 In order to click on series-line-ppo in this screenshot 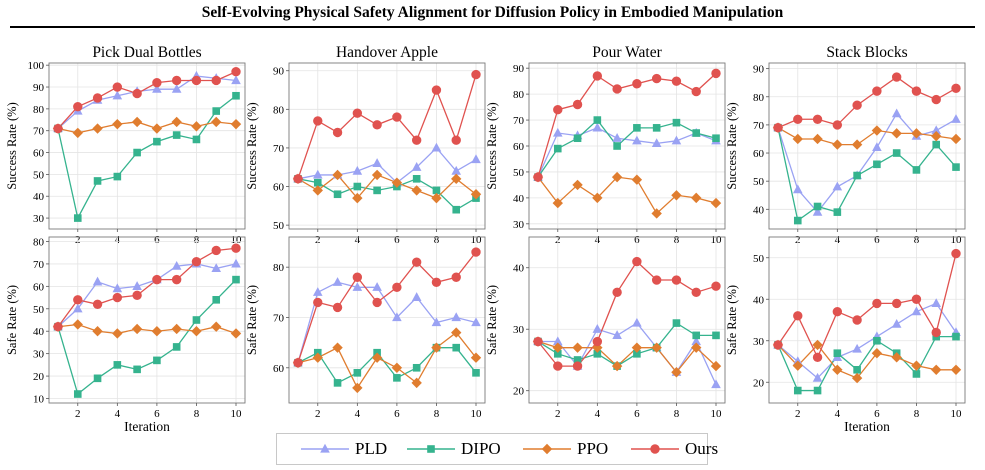, I will do `click(627, 195)`.